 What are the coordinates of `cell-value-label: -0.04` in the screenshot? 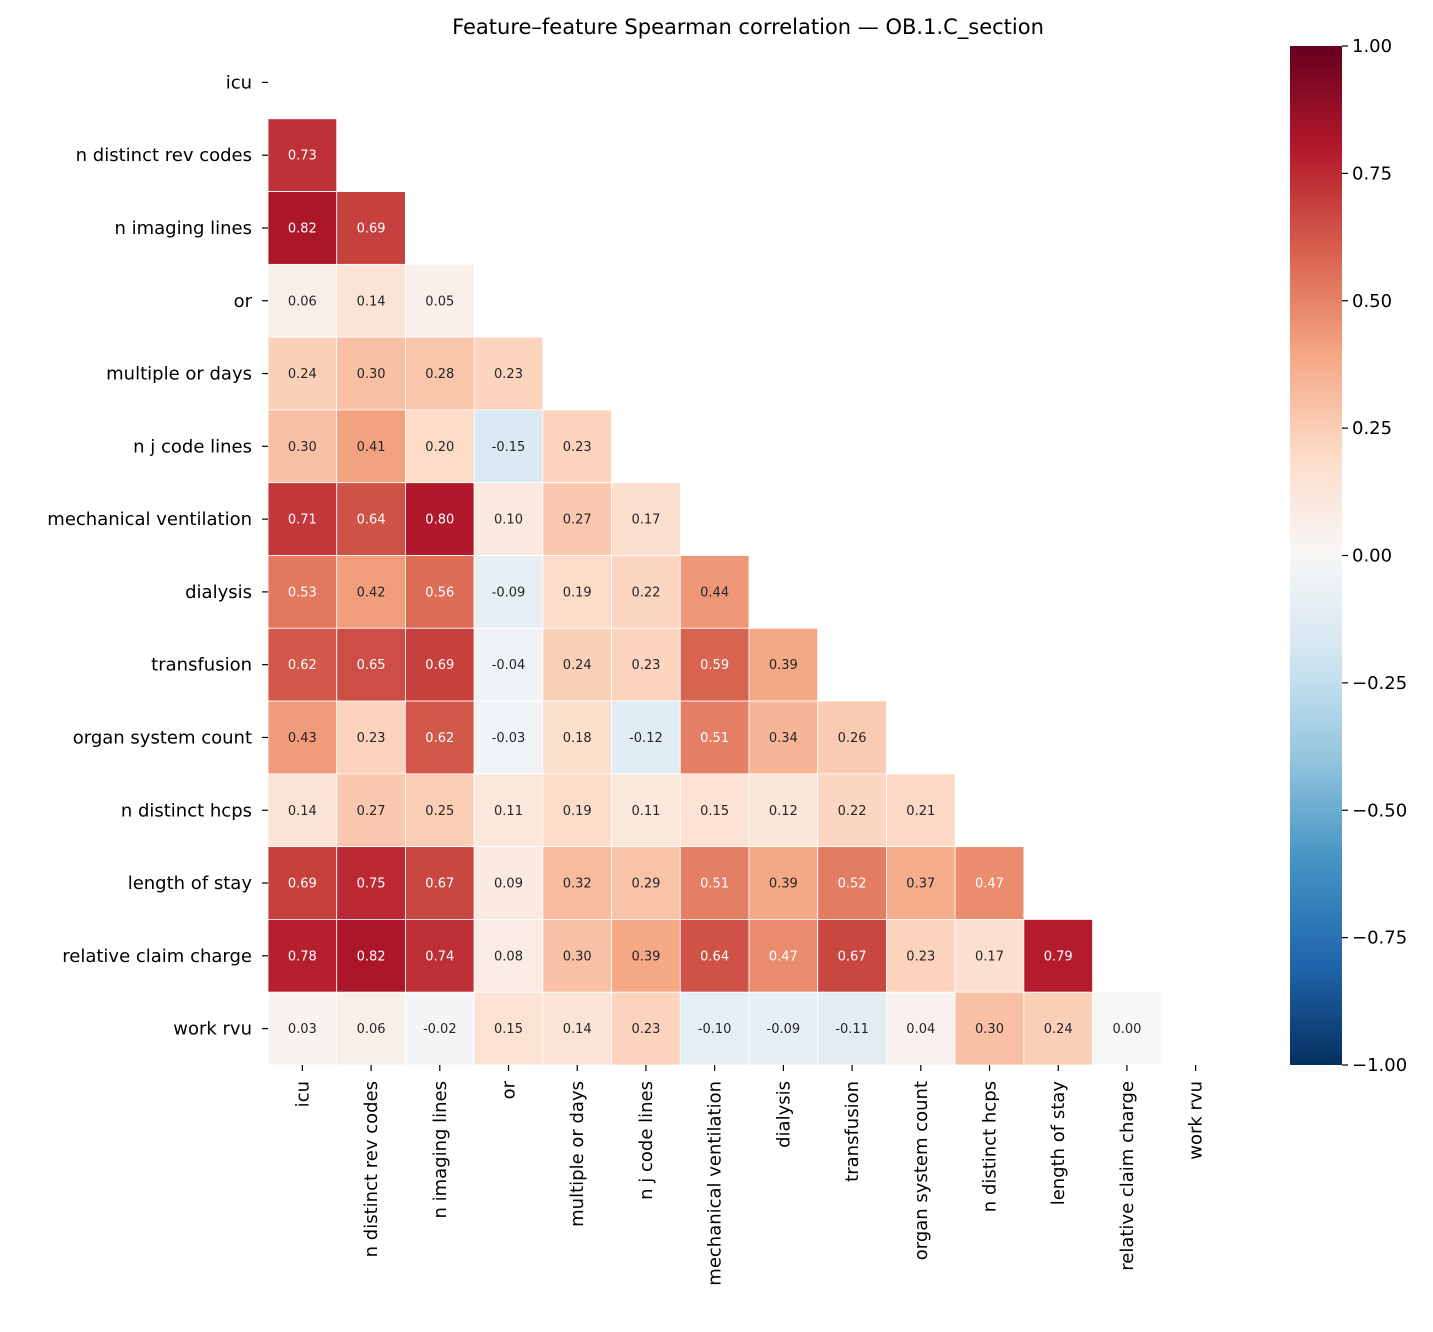 It's located at (509, 665).